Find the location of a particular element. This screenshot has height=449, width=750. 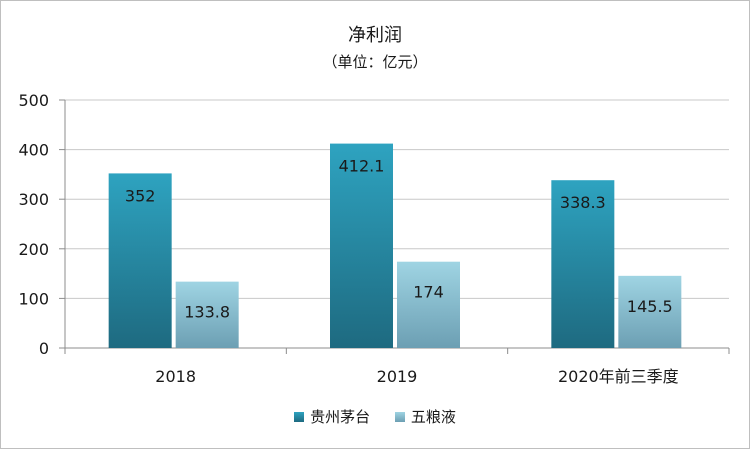

data-label: 133.8 is located at coordinates (207, 312).